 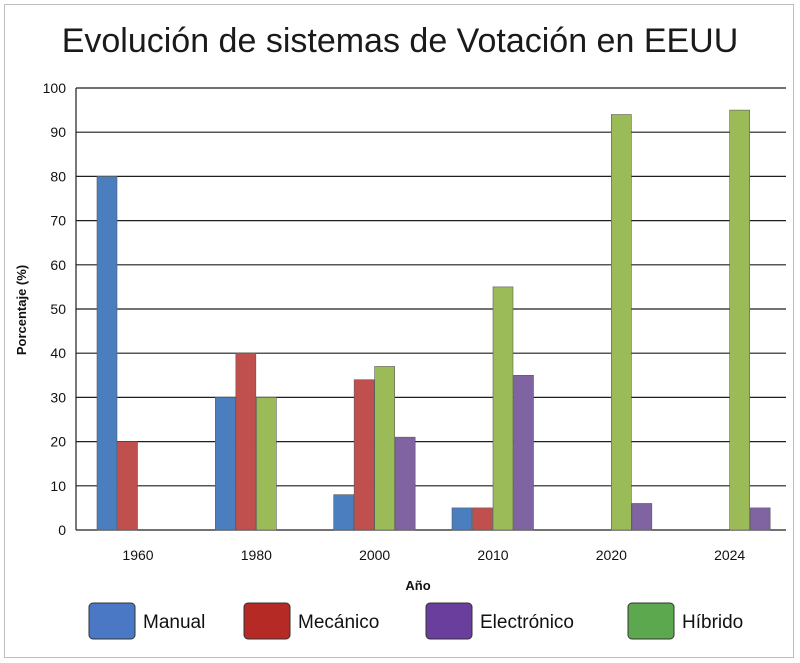 What do you see at coordinates (527, 622) in the screenshot?
I see `legend-label: Electrónico` at bounding box center [527, 622].